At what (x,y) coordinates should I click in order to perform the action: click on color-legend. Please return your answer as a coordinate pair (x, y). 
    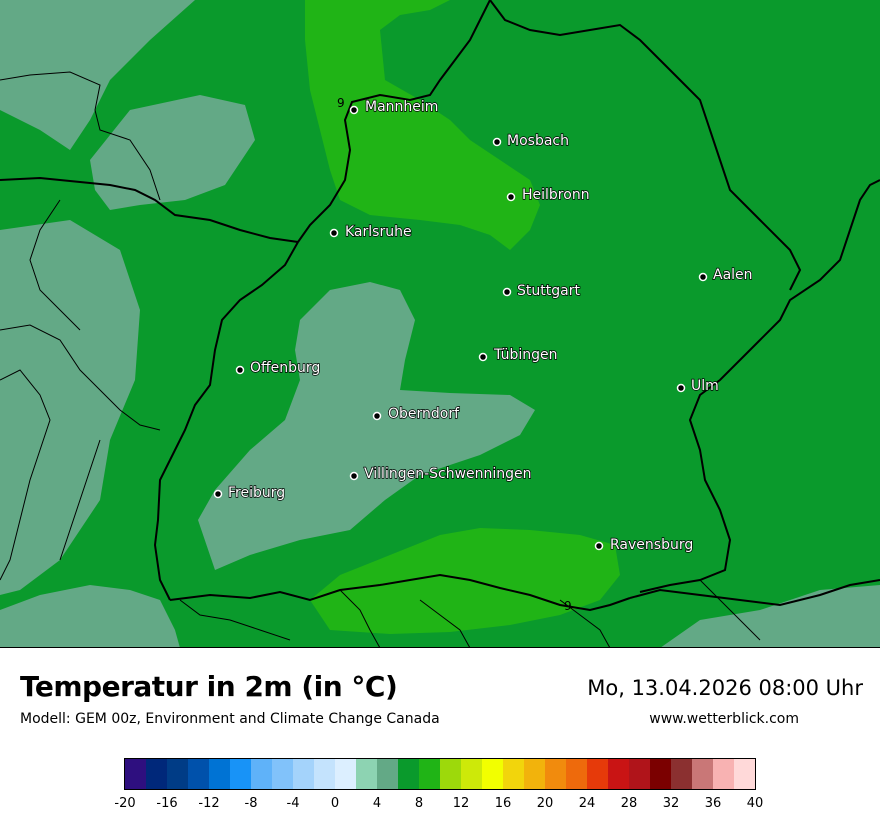
    Looking at the image, I should click on (440, 774).